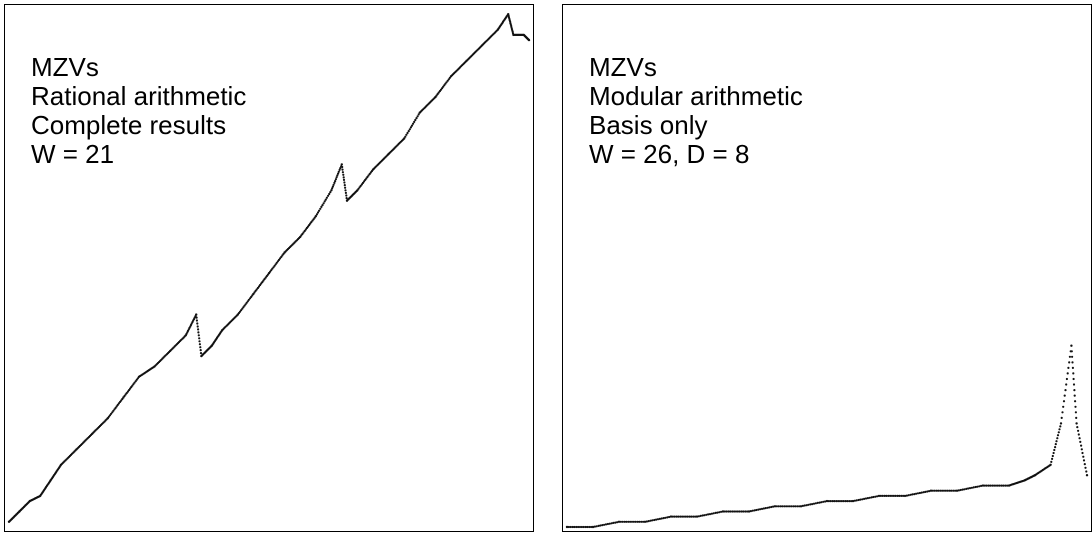  What do you see at coordinates (129, 125) in the screenshot?
I see `label-line-3: Complete results` at bounding box center [129, 125].